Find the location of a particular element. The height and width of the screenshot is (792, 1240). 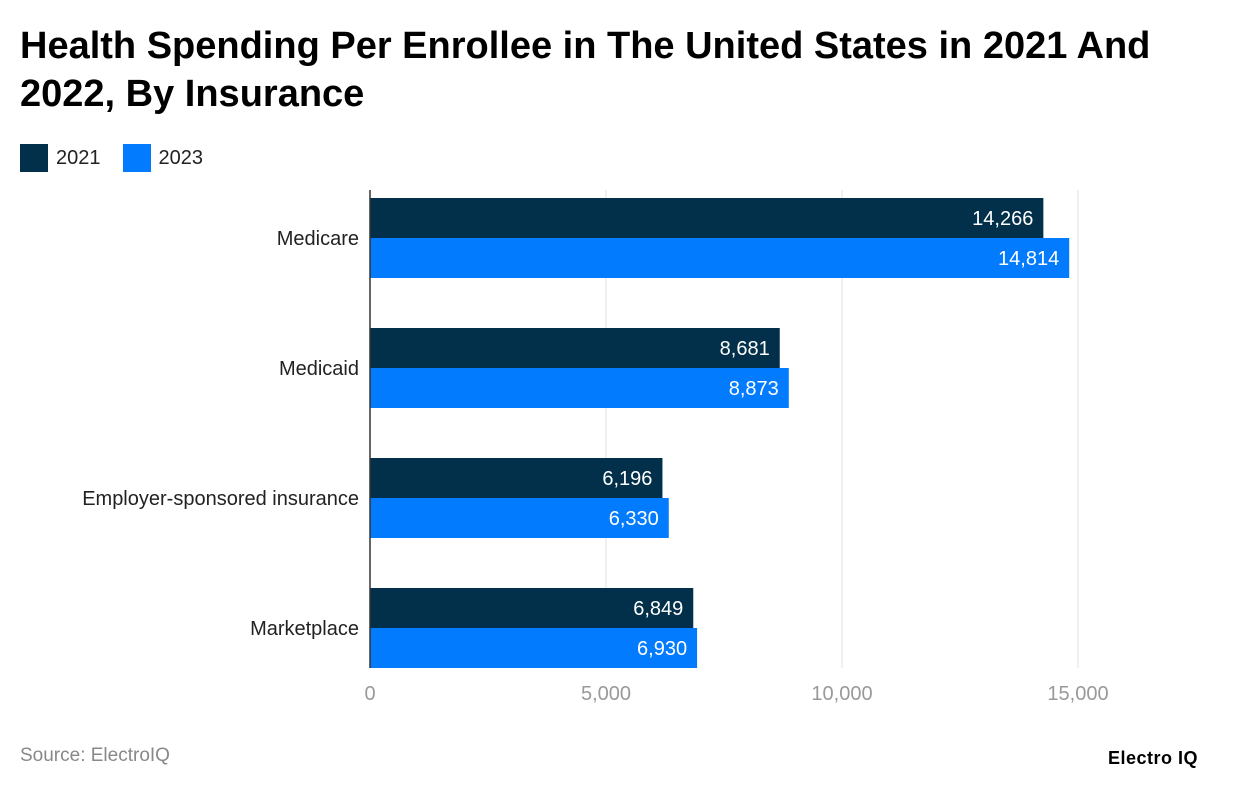

legend-item-2023: 2023 is located at coordinates (163, 158).